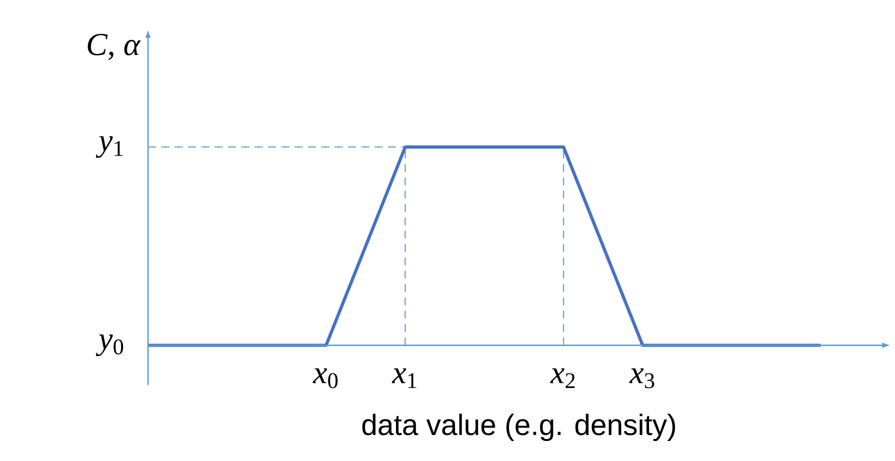 This screenshot has width=895, height=461. I want to click on x-tick-label: x$_{2}$, so click(562, 378).